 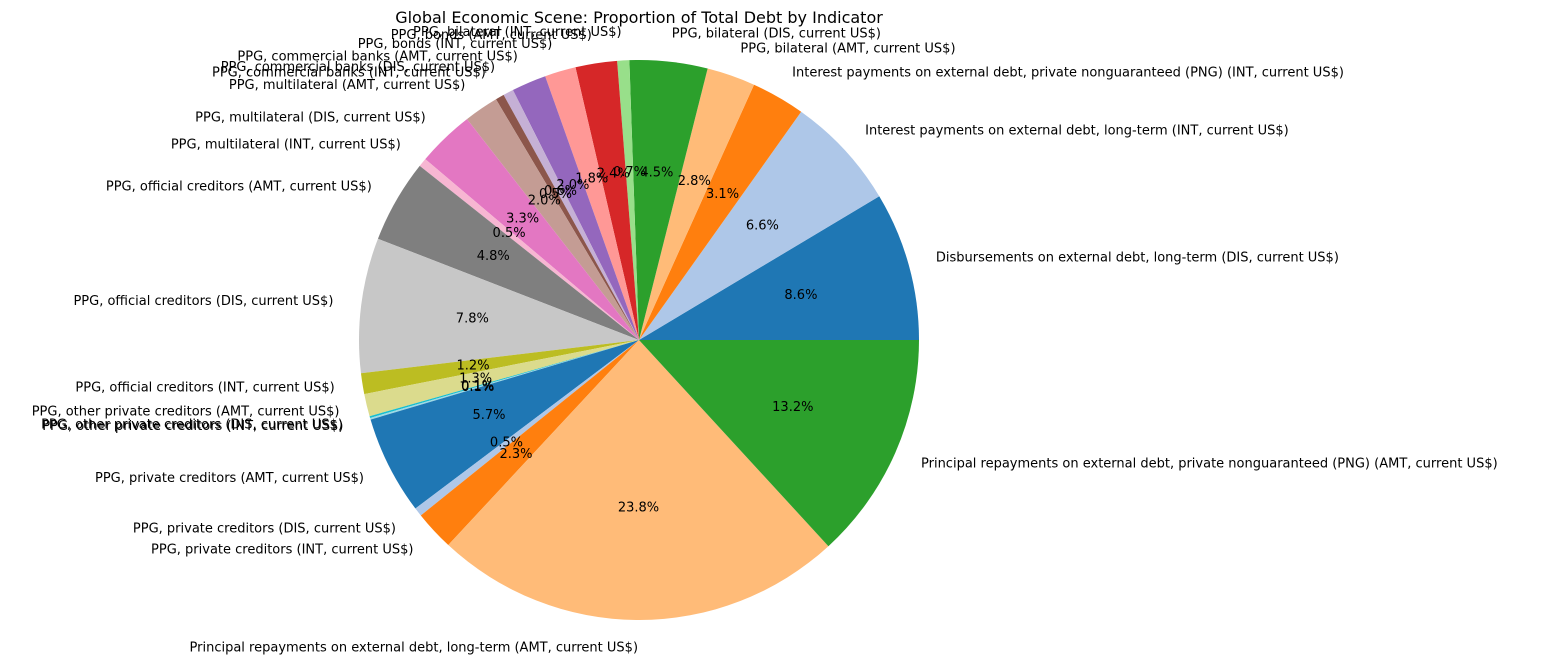 I want to click on slice-percent-label: 3.1%, so click(x=722, y=194).